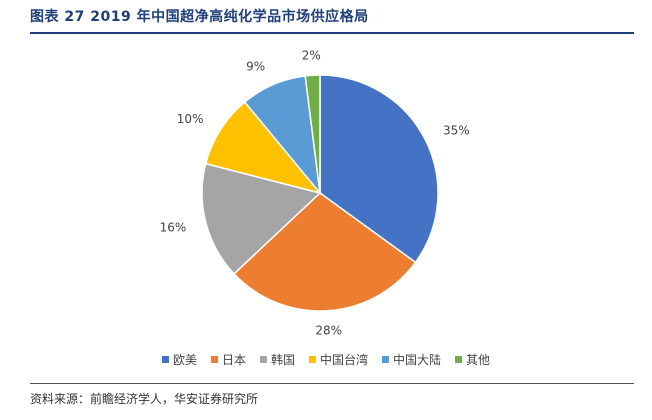 This screenshot has width=652, height=420. I want to click on legend-label: 韩国, so click(282, 360).